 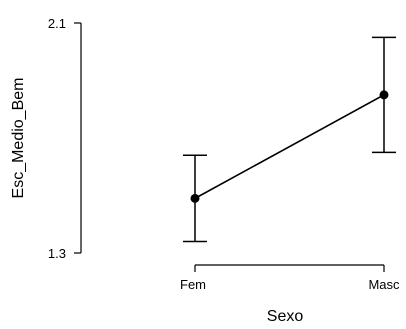 What do you see at coordinates (57, 253) in the screenshot?
I see `y-tick-label-bottom: 1.3` at bounding box center [57, 253].